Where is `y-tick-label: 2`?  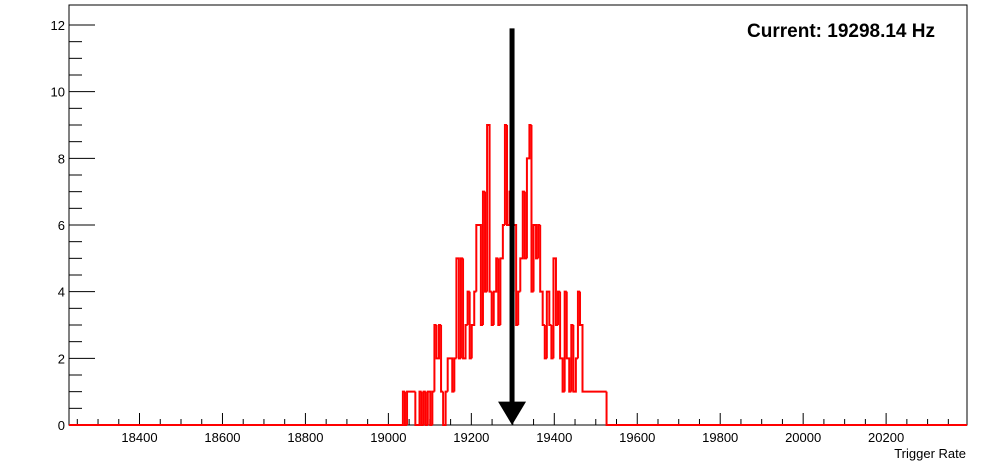
y-tick-label: 2 is located at coordinates (61, 358).